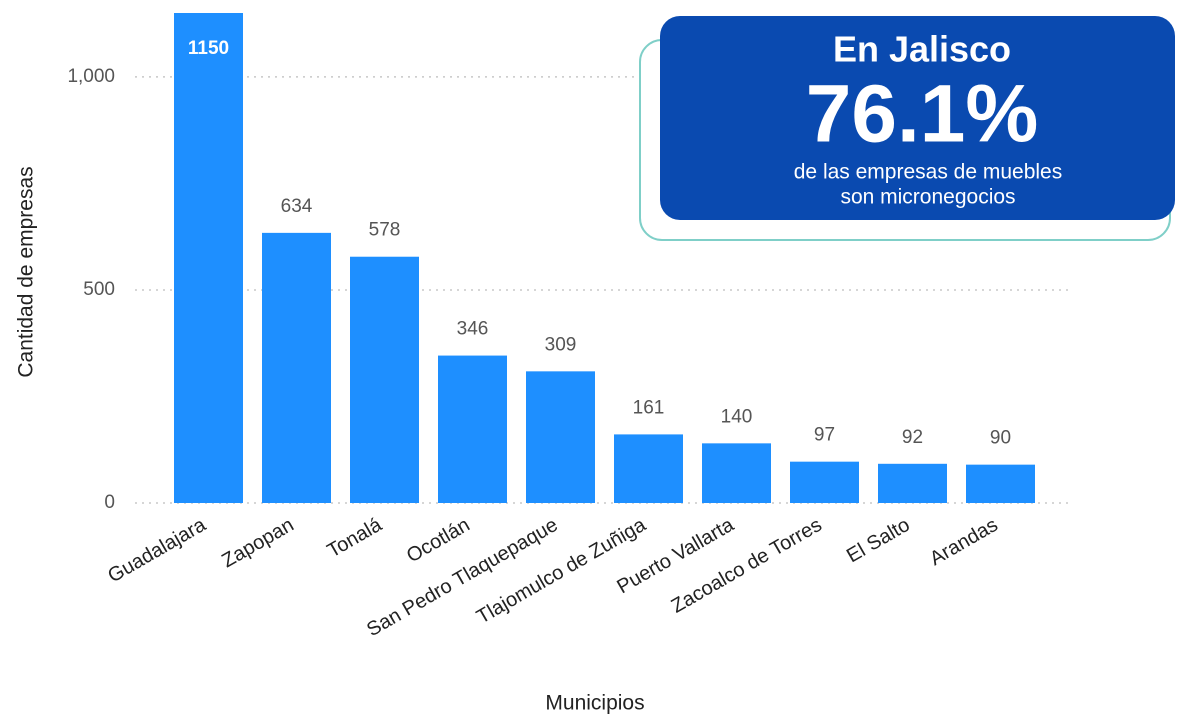 This screenshot has width=1189, height=717. Describe the element at coordinates (737, 416) in the screenshot. I see `value-label: 140` at that location.